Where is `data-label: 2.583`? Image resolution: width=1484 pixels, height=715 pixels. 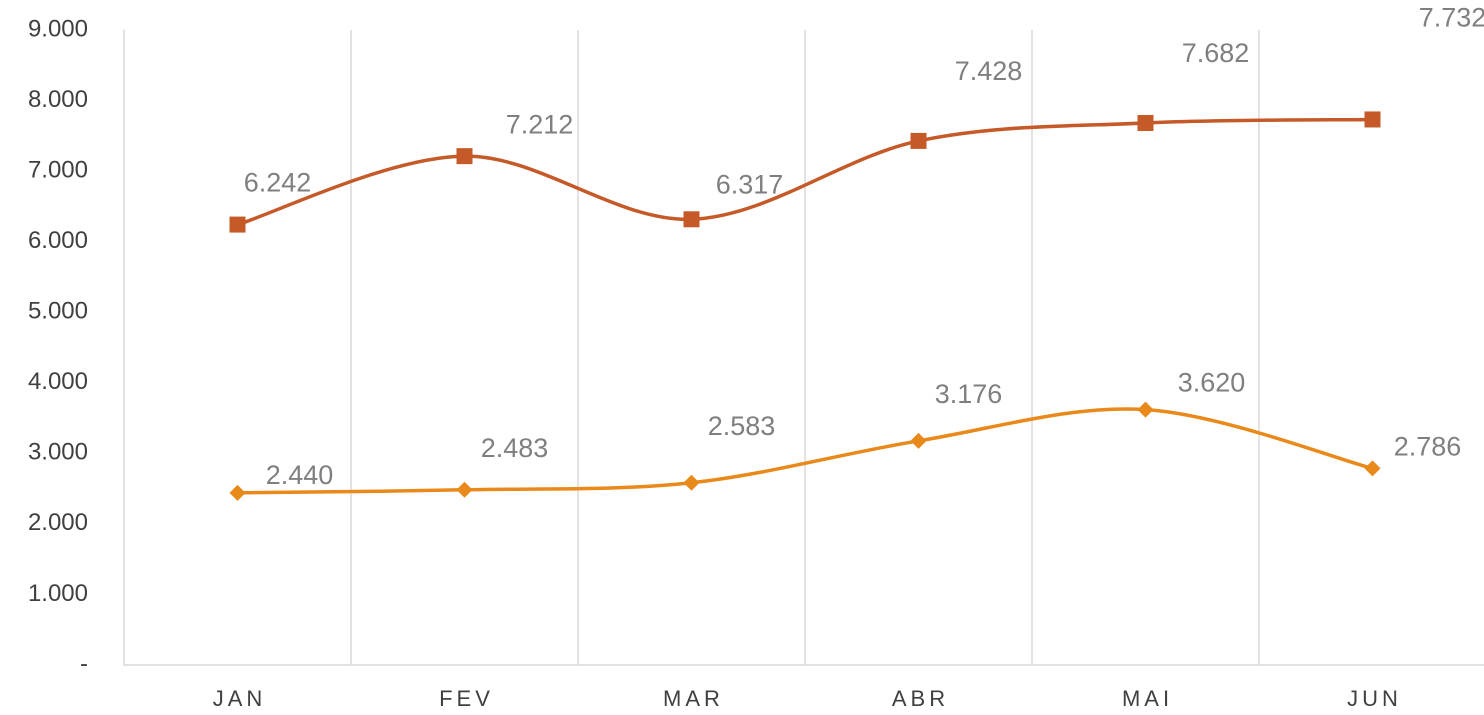 data-label: 2.583 is located at coordinates (742, 426).